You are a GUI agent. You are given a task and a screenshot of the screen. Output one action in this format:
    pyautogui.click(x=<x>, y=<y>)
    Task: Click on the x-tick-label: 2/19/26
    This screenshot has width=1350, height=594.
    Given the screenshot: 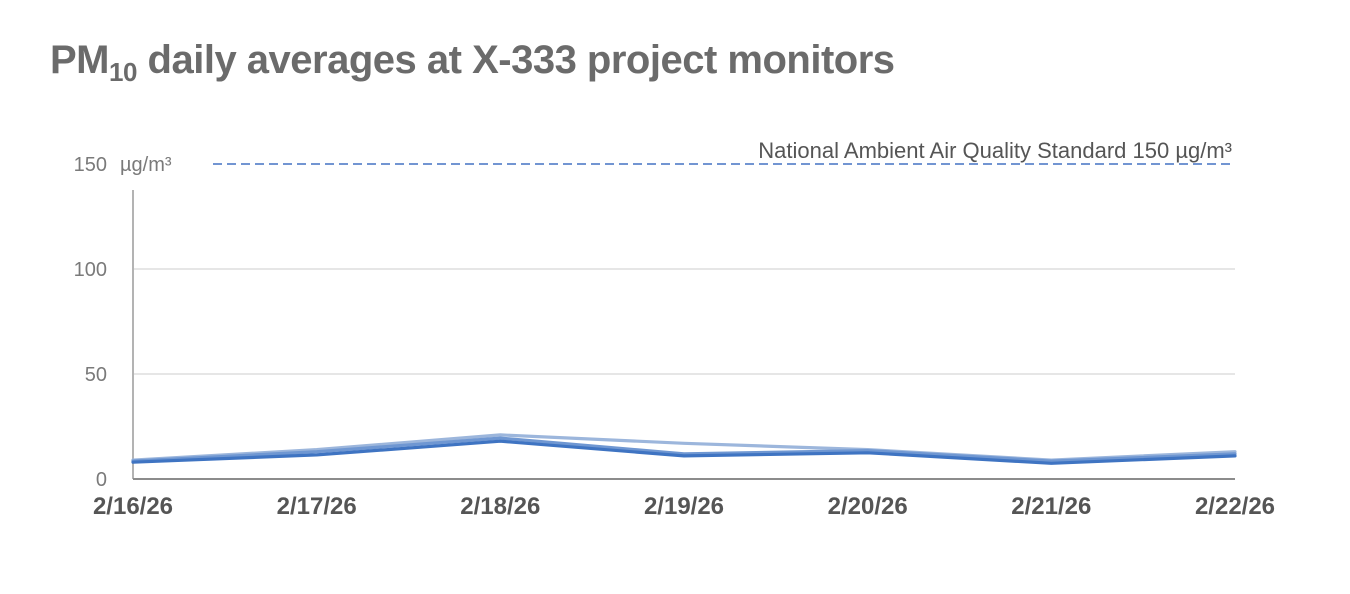 What is the action you would take?
    pyautogui.click(x=684, y=506)
    